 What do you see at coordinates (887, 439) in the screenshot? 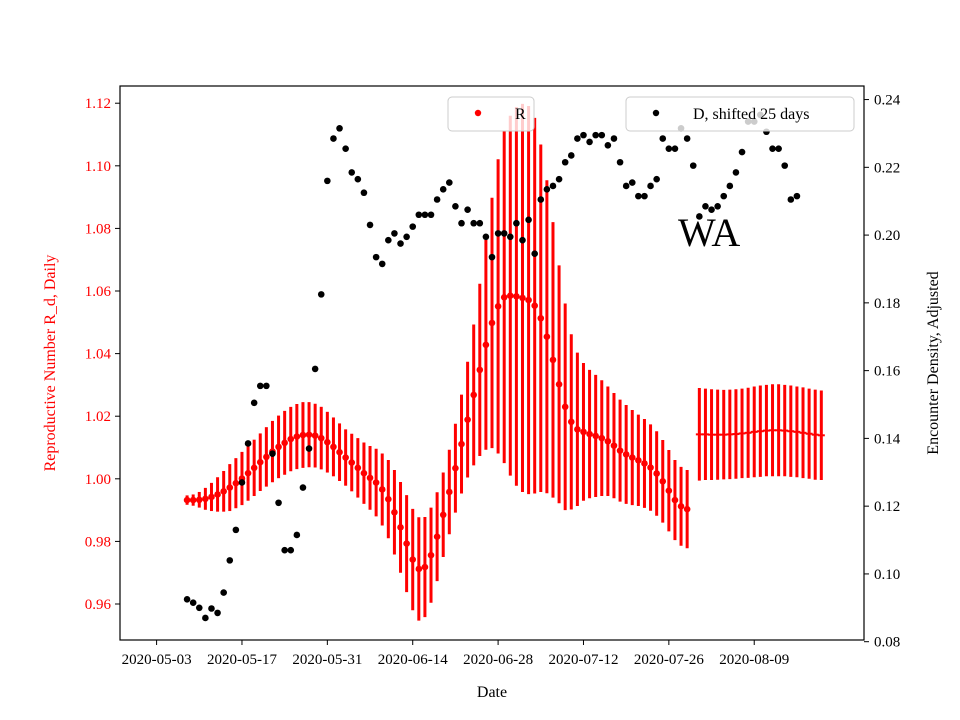
I see `y-right-tick-label: 0.14` at bounding box center [887, 439].